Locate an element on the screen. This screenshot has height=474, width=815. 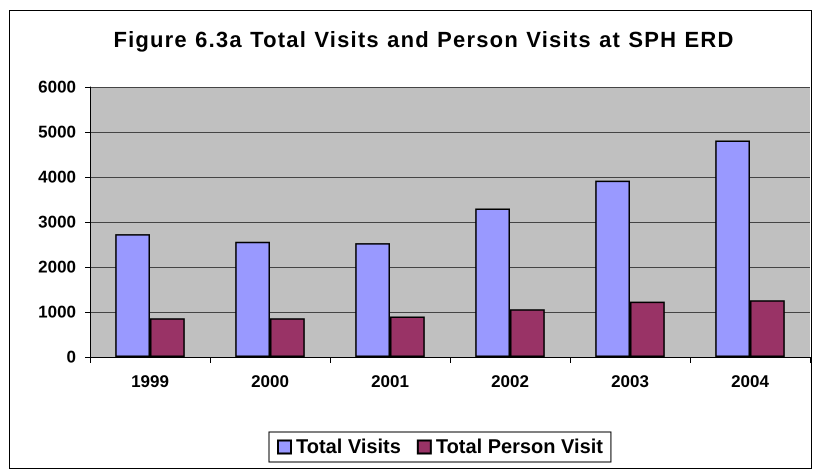
y-tick-label: 2000 is located at coordinates (57, 267).